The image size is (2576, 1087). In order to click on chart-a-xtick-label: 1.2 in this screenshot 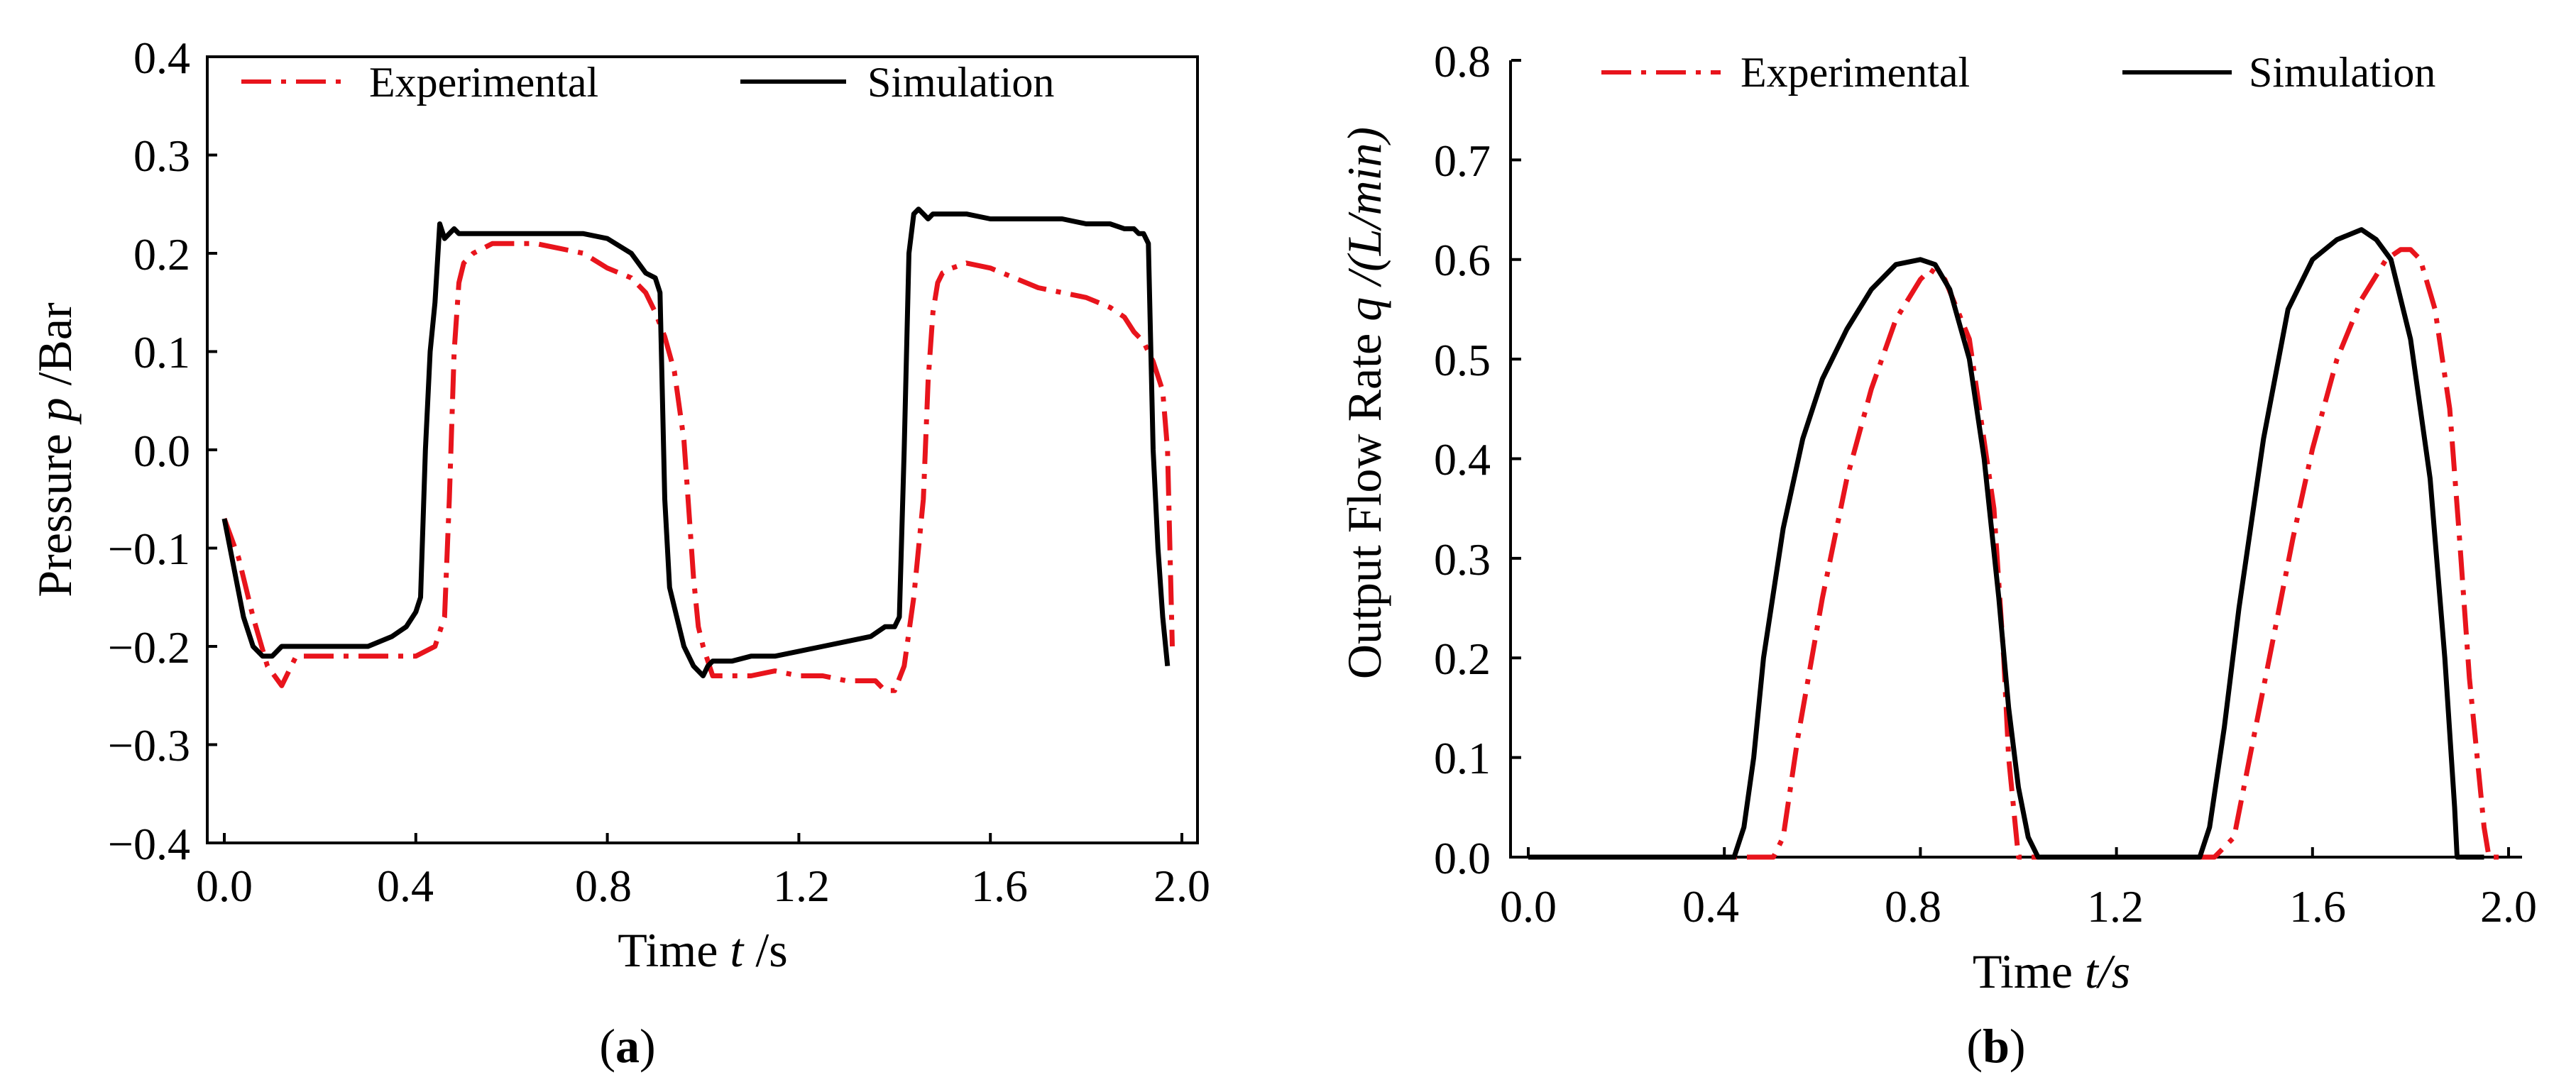, I will do `click(802, 886)`.